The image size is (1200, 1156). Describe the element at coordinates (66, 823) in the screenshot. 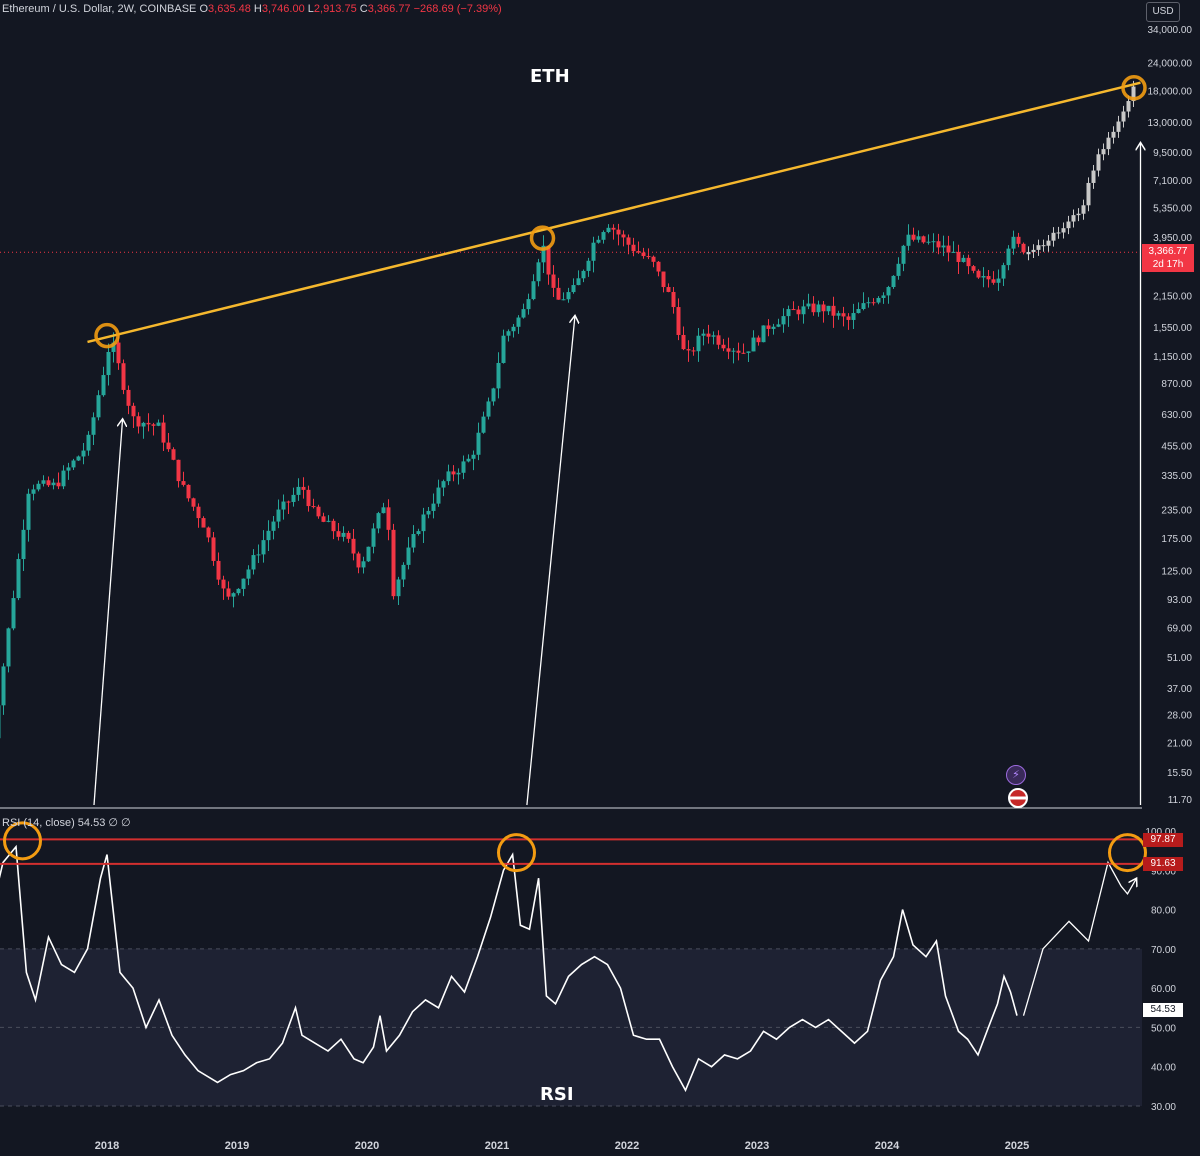

I see `rsi-header: RSI (14, close) 54.53 ∅ ∅` at that location.